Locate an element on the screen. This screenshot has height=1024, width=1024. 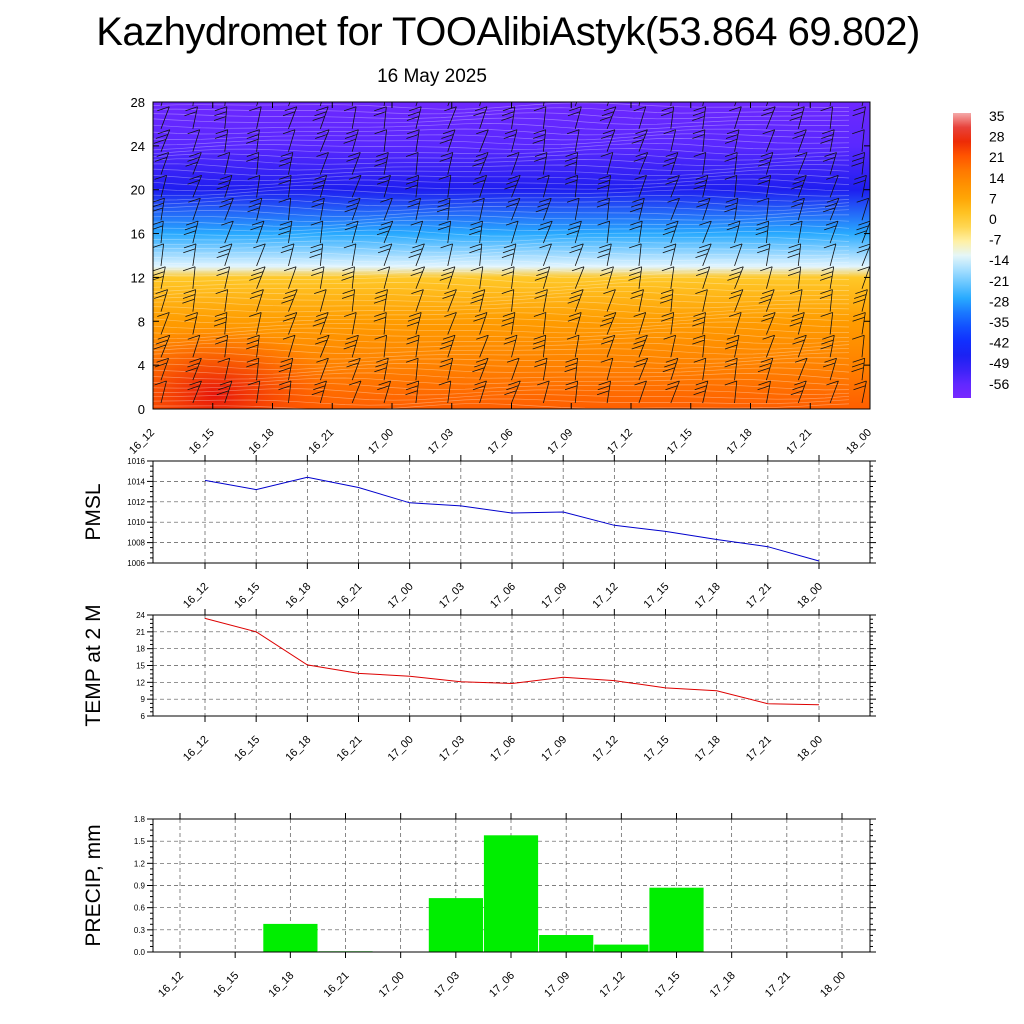
y-tick-label: 1014 is located at coordinates (136, 481).